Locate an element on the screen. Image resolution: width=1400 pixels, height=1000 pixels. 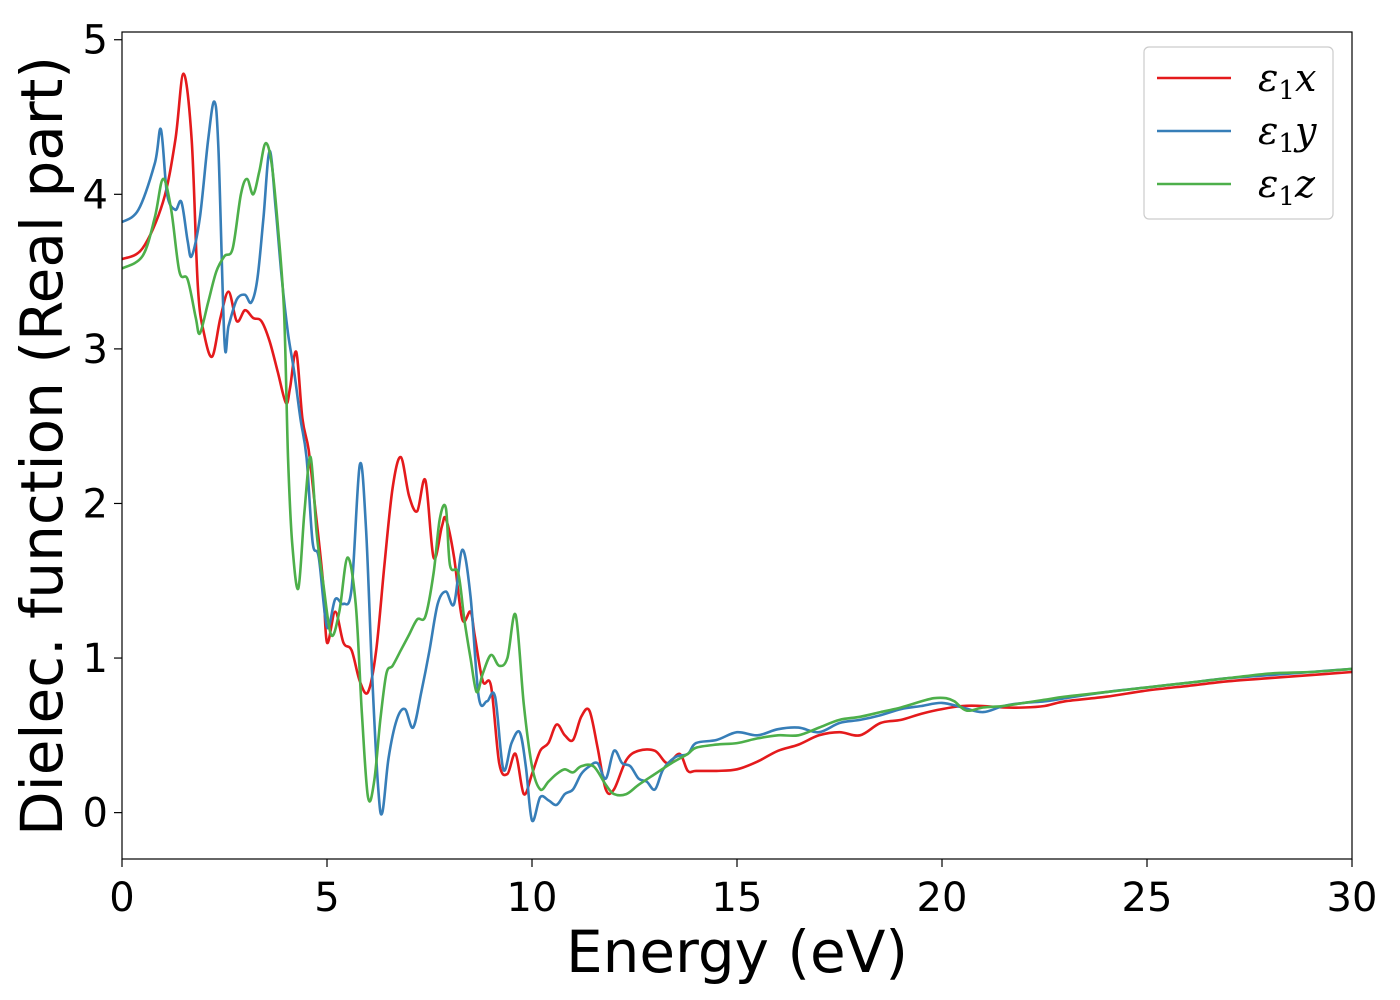
legend-box is located at coordinates (1238, 133).